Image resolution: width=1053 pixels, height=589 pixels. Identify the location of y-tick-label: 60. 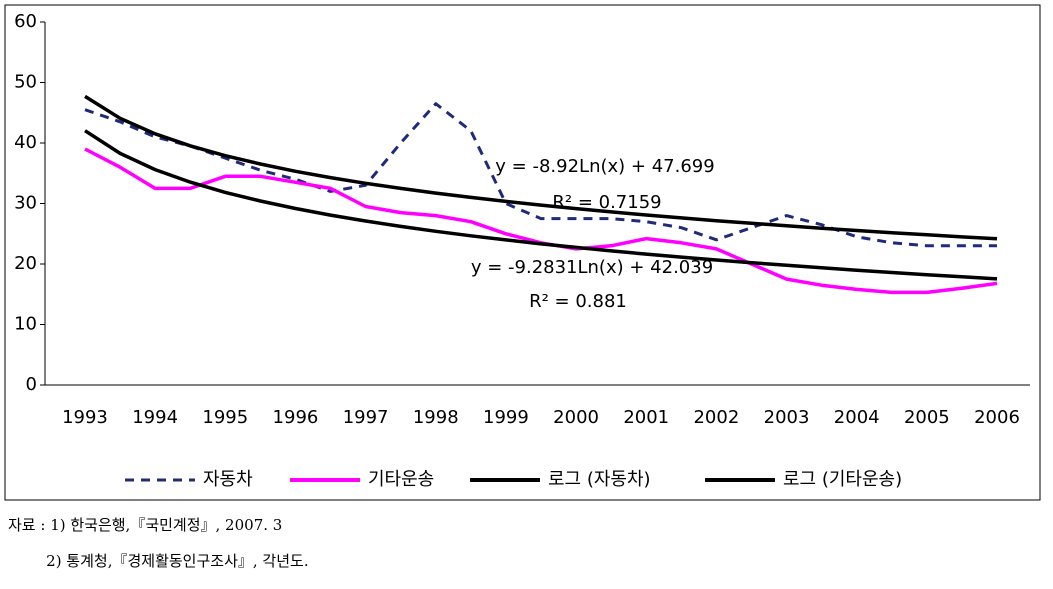
(25, 21).